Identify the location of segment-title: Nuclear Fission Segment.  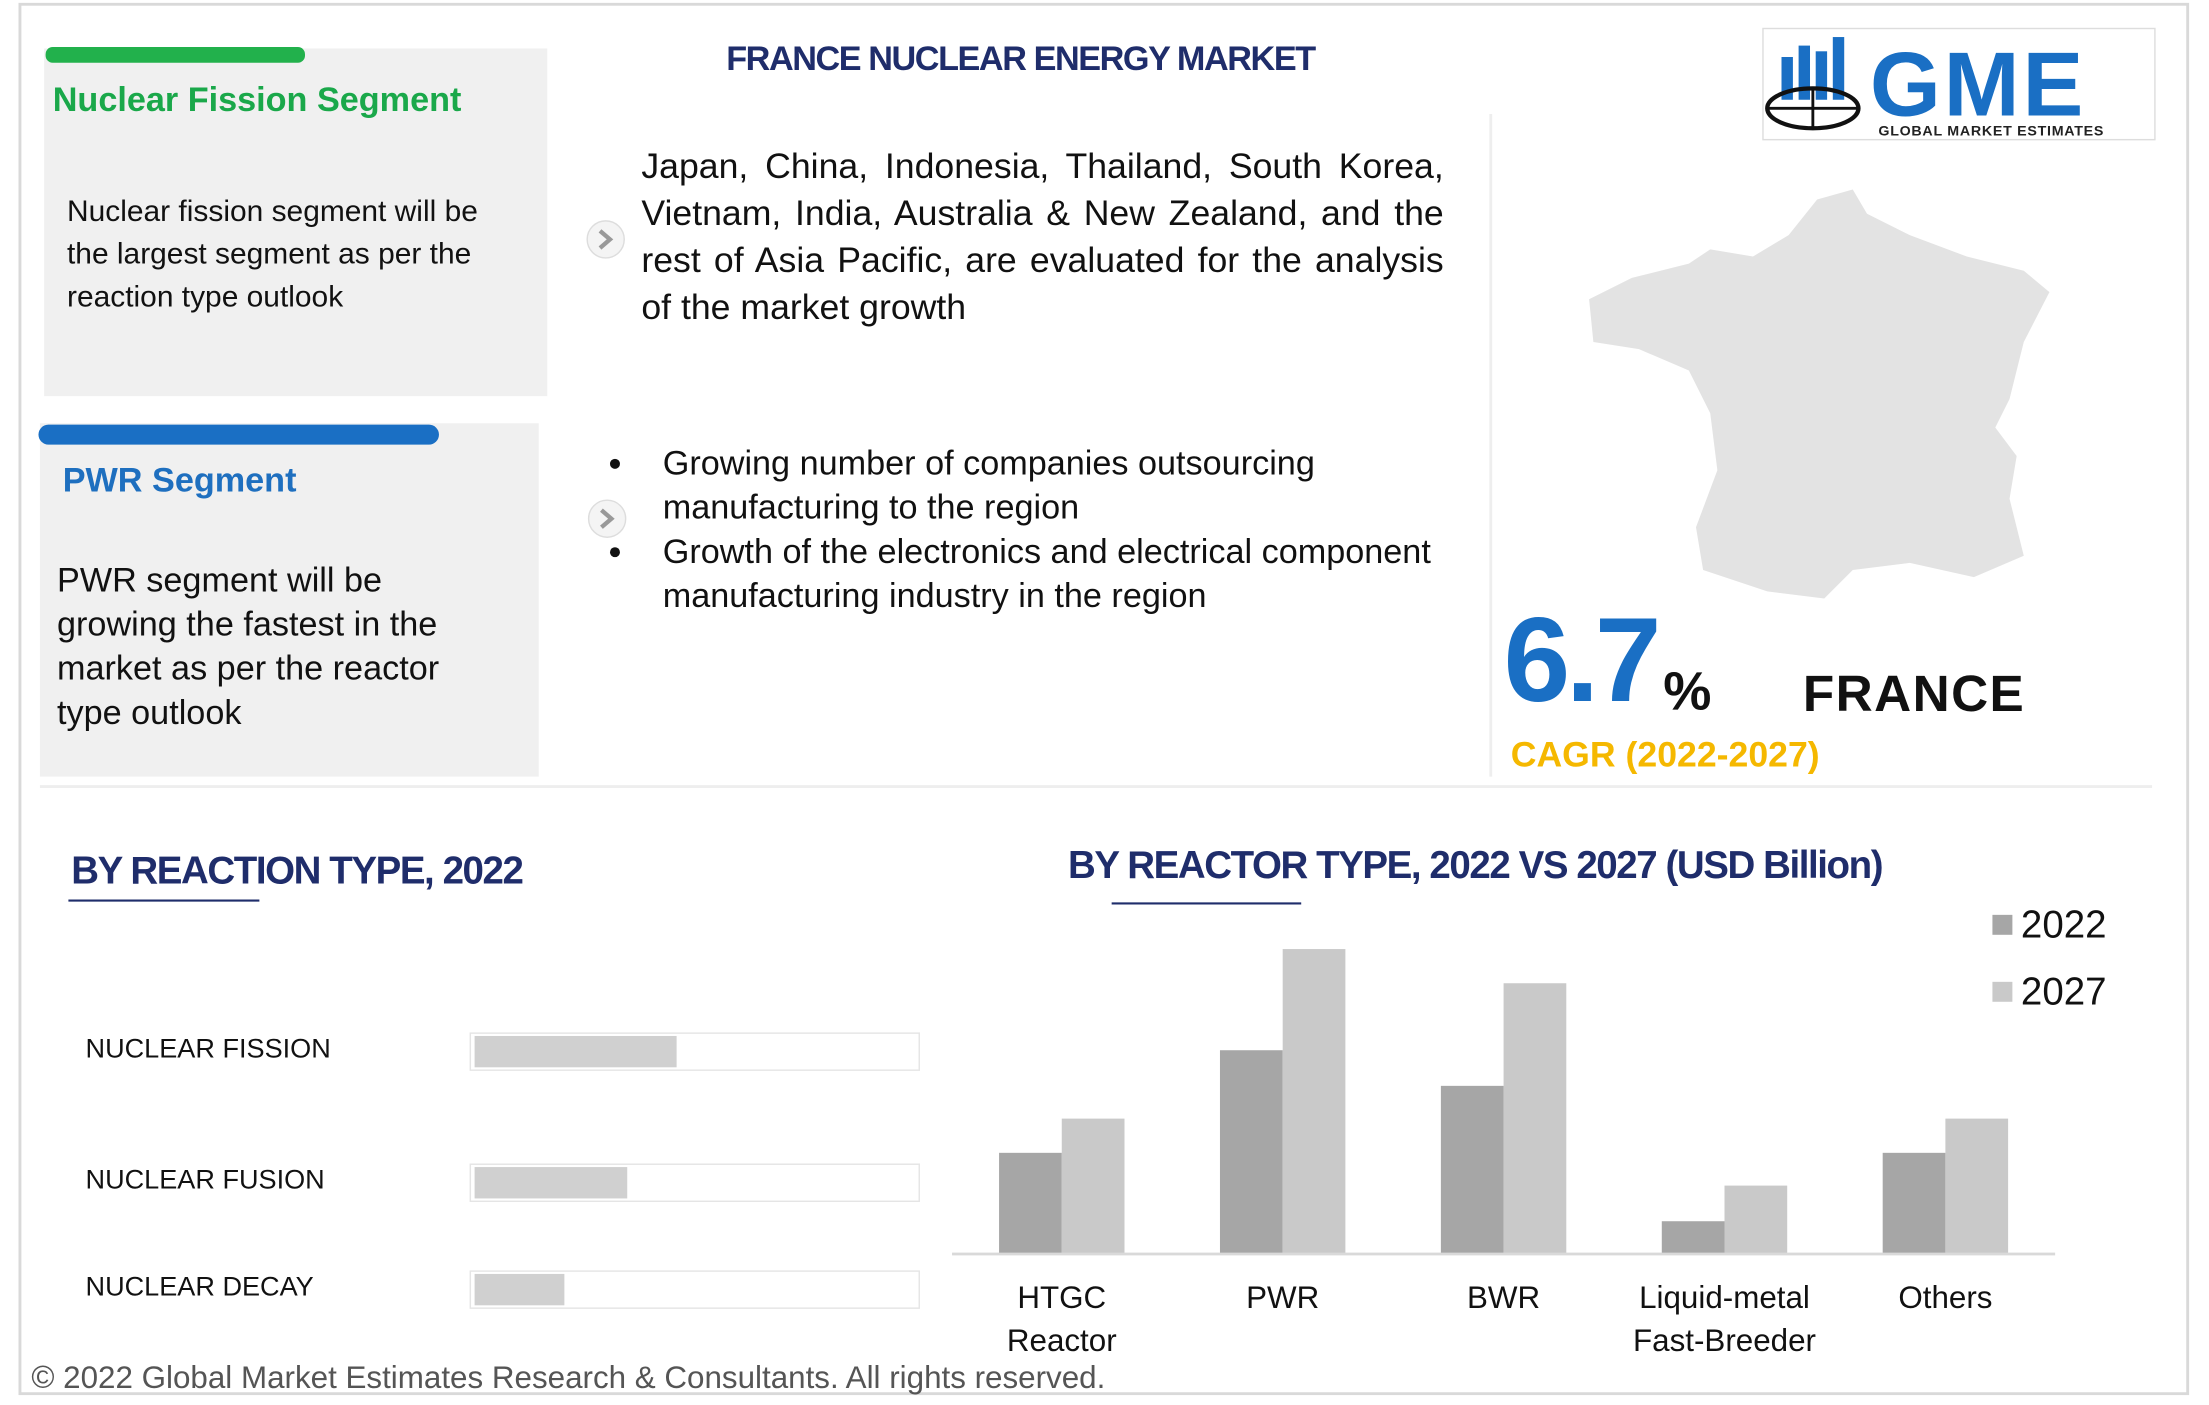
(257, 100).